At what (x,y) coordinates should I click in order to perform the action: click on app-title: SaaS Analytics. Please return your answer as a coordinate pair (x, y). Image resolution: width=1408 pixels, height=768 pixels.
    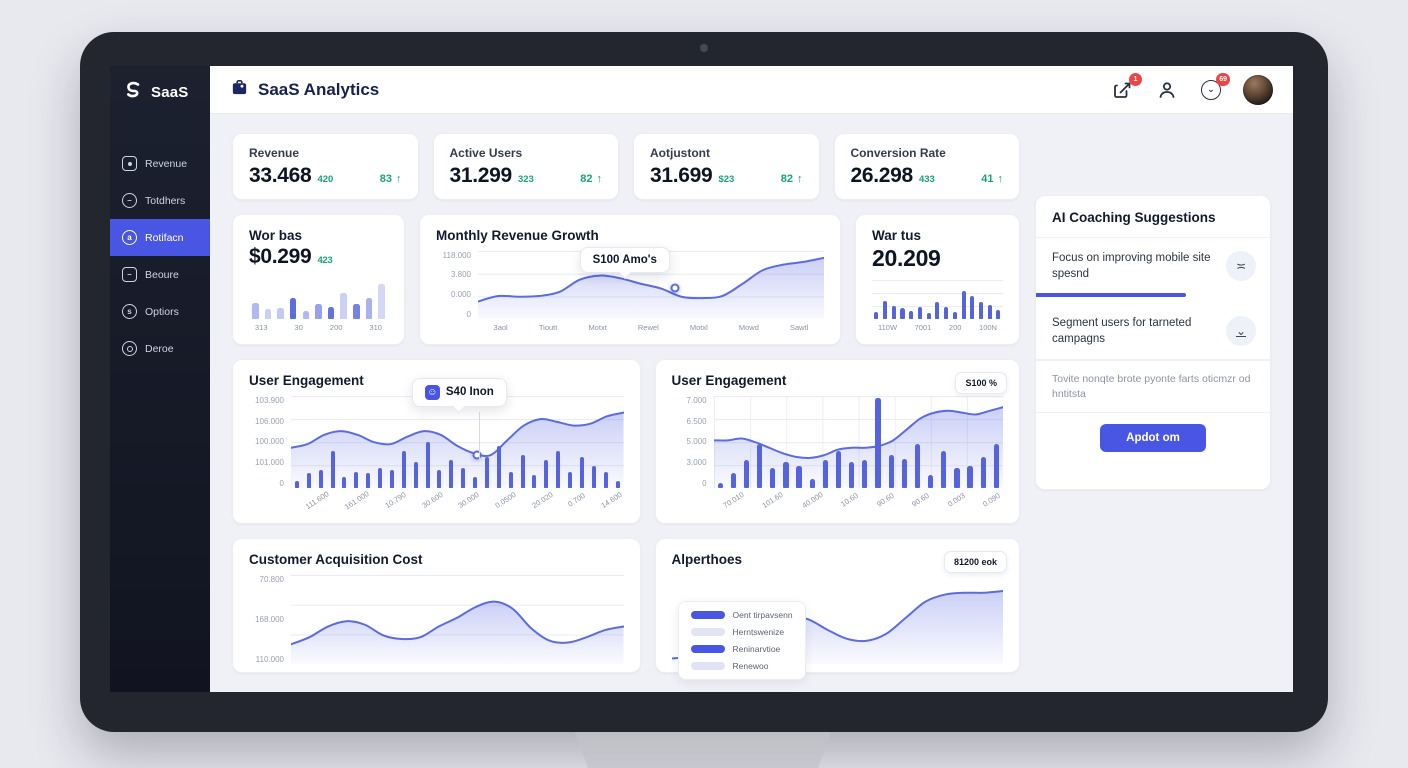
    Looking at the image, I should click on (304, 90).